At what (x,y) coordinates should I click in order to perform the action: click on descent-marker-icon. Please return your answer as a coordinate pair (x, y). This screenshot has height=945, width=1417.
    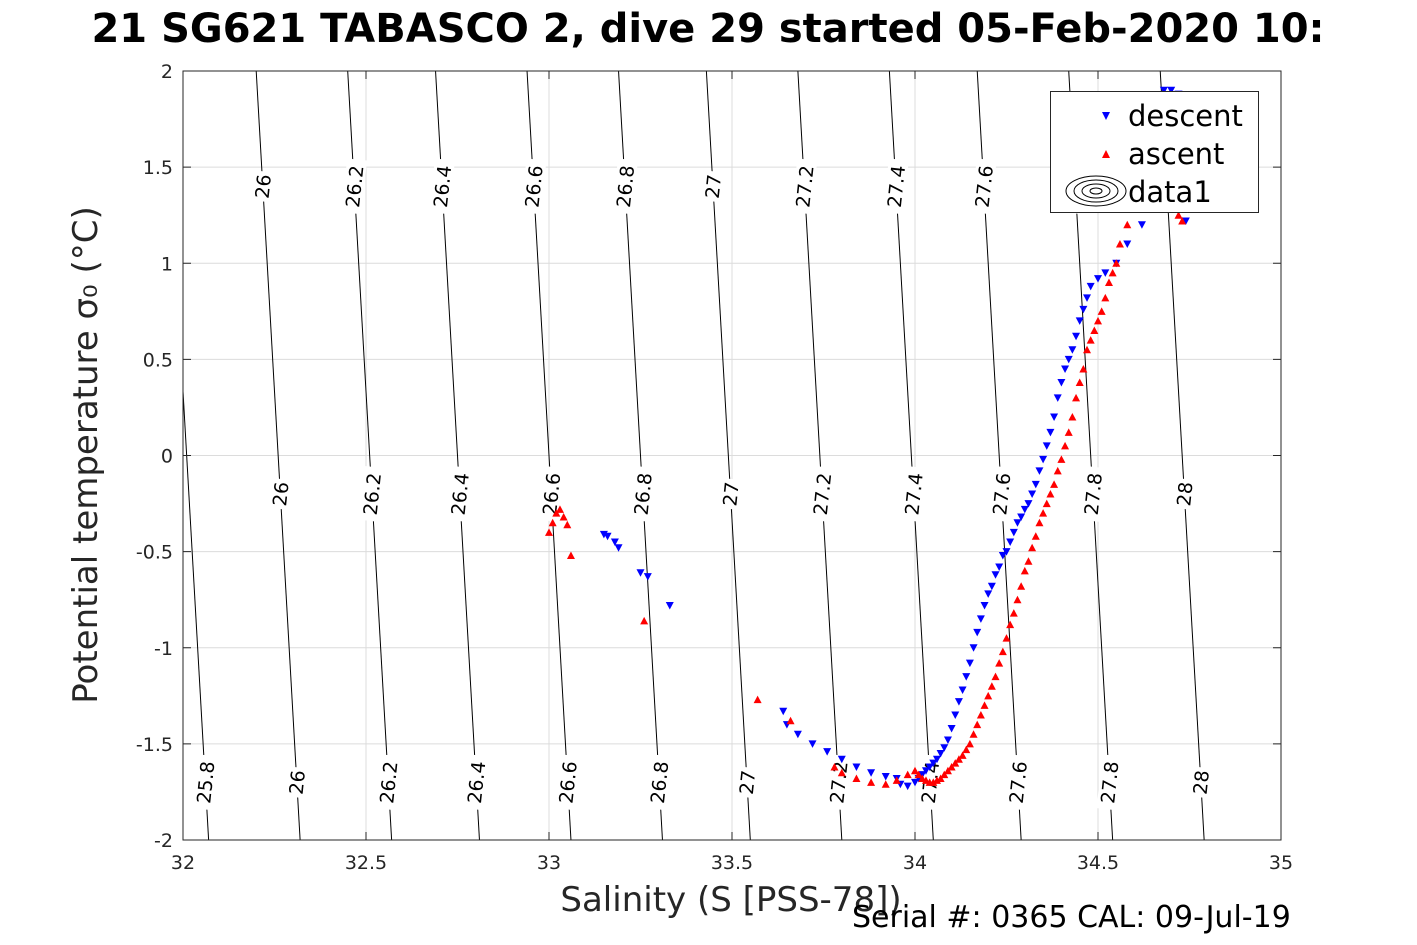
    Looking at the image, I should click on (1106, 116).